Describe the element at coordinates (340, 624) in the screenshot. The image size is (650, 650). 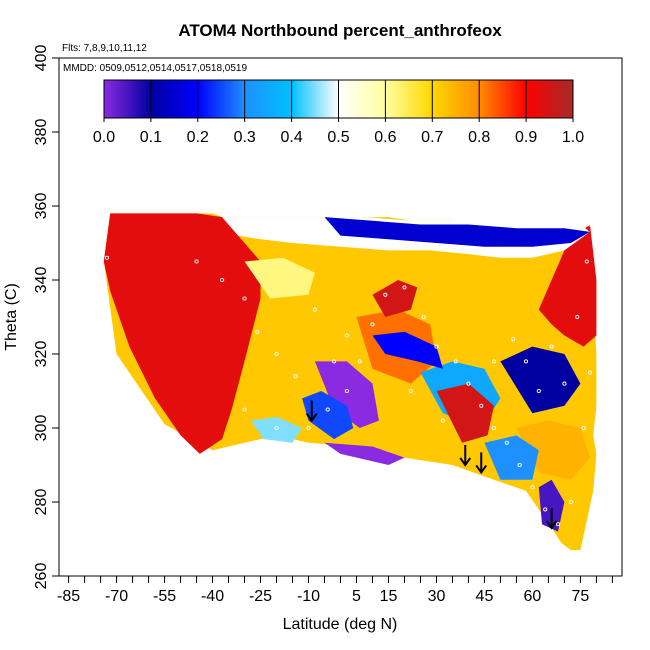
I see `x-axis-label: Latitude (deg N)` at that location.